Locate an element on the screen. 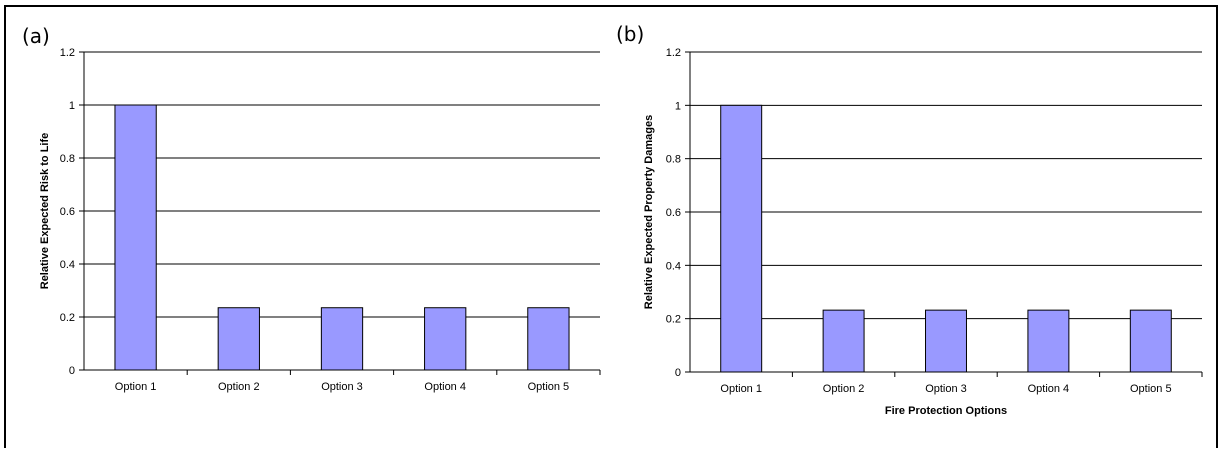 This screenshot has width=1225, height=453. y-axis-label: Relative Expected Property Damages is located at coordinates (649, 212).